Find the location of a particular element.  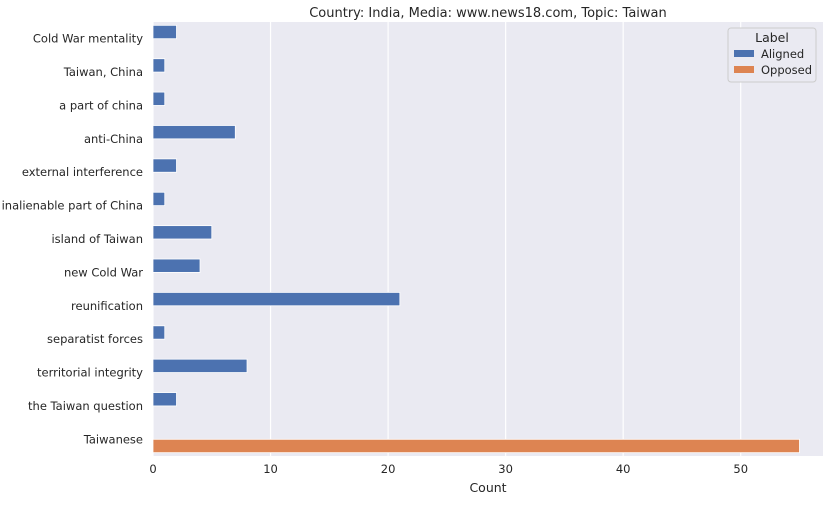

x-tick-label: 50 is located at coordinates (740, 469).